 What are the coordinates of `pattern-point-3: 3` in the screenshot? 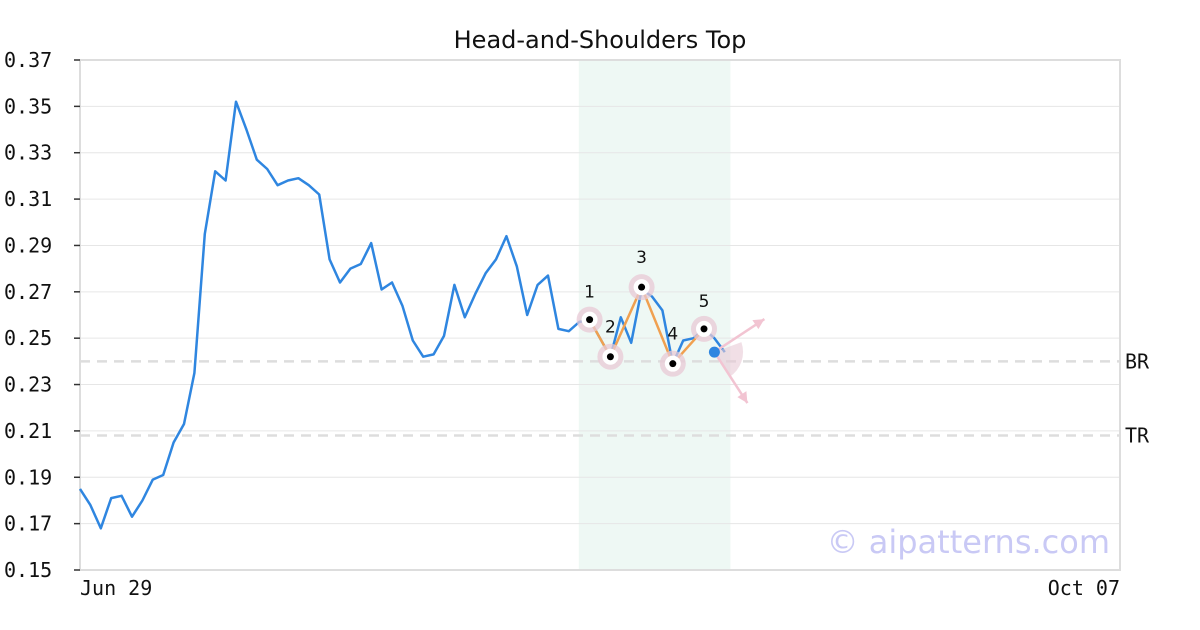 It's located at (641, 274).